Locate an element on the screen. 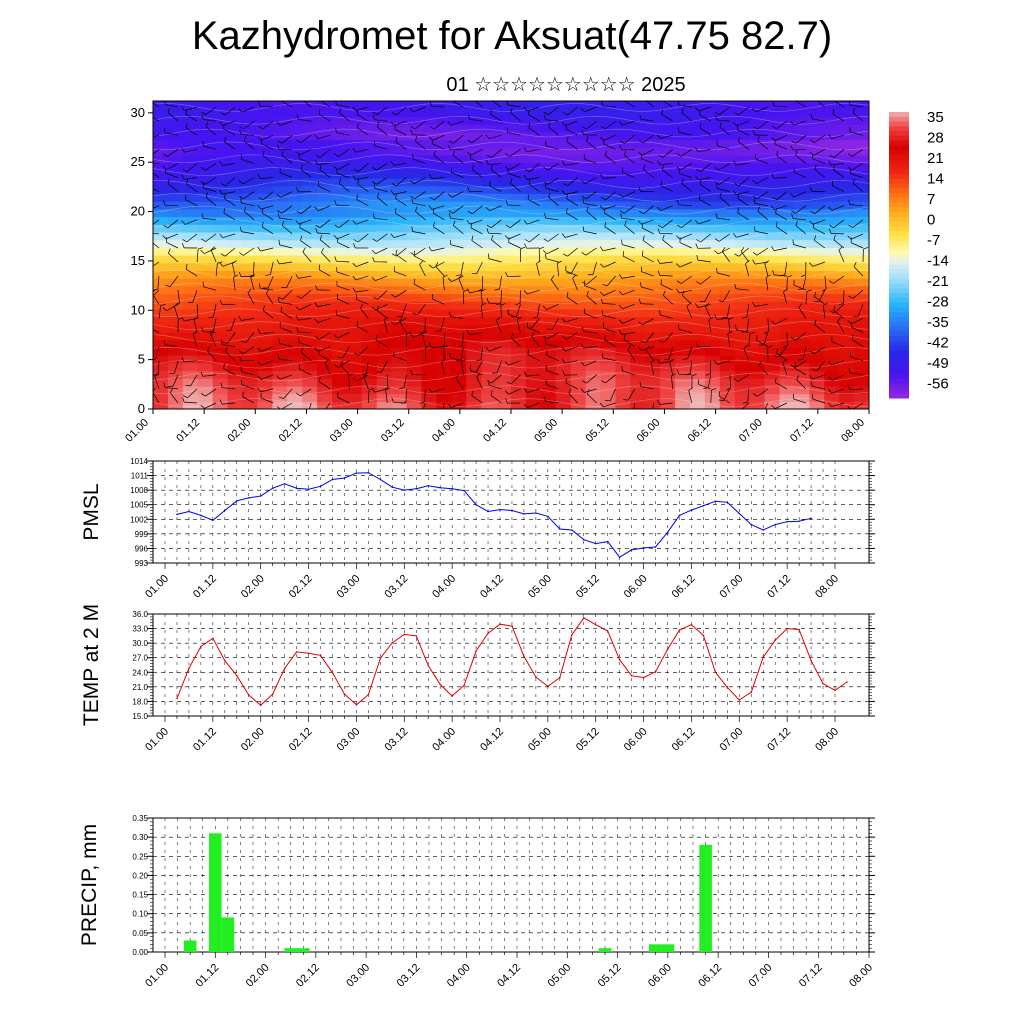 This screenshot has height=1024, width=1024. colorbar-label: -35 is located at coordinates (938, 322).